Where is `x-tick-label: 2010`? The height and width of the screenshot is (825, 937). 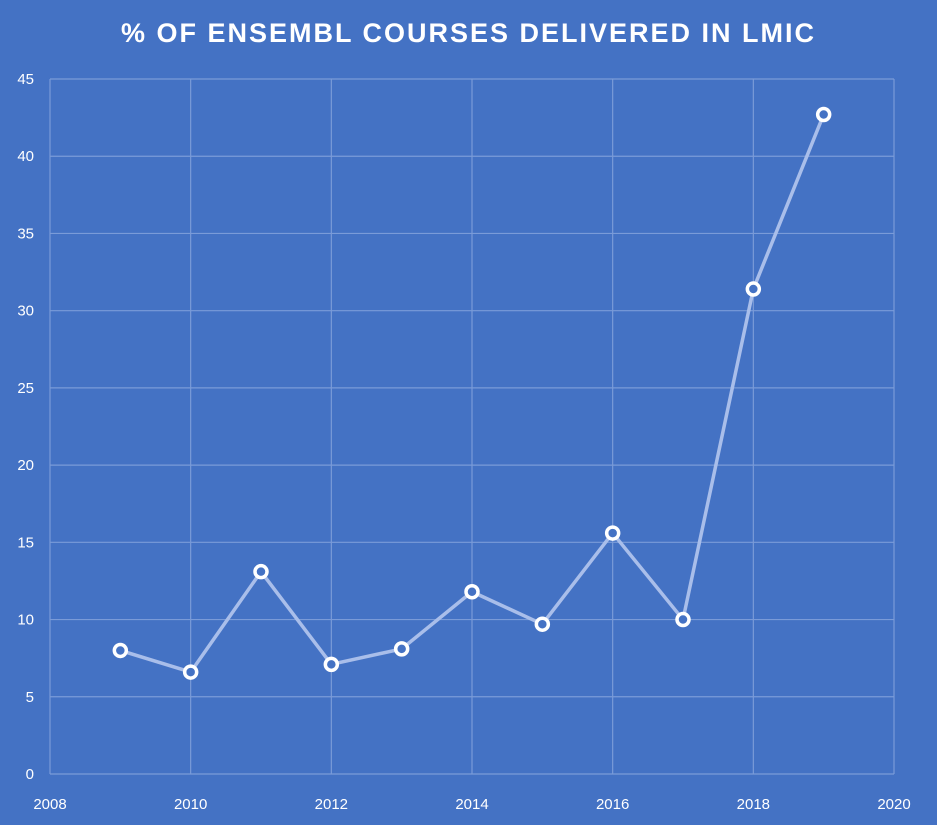
x-tick-label: 2010 is located at coordinates (190, 804).